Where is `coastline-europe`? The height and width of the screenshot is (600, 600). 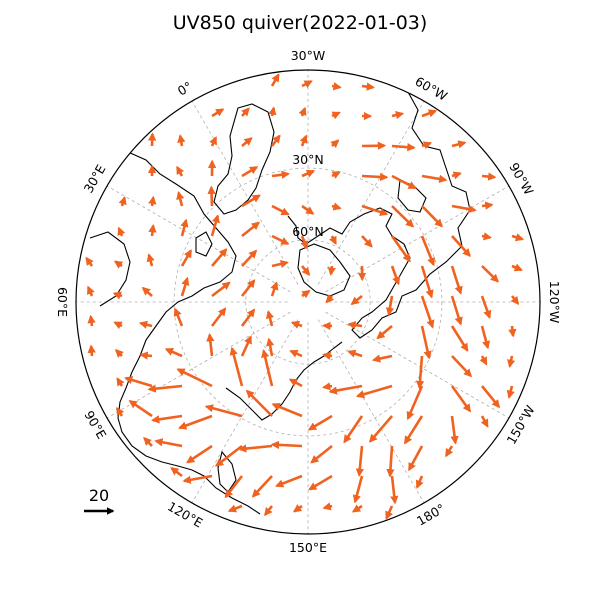 coastline-europe is located at coordinates (182, 246).